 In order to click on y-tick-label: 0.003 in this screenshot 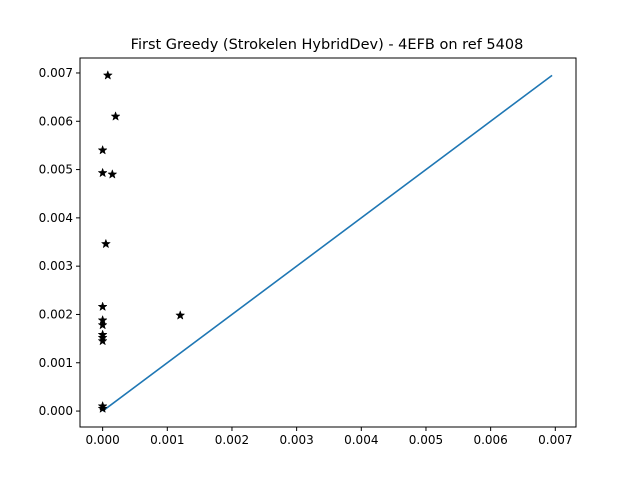, I will do `click(56, 266)`.